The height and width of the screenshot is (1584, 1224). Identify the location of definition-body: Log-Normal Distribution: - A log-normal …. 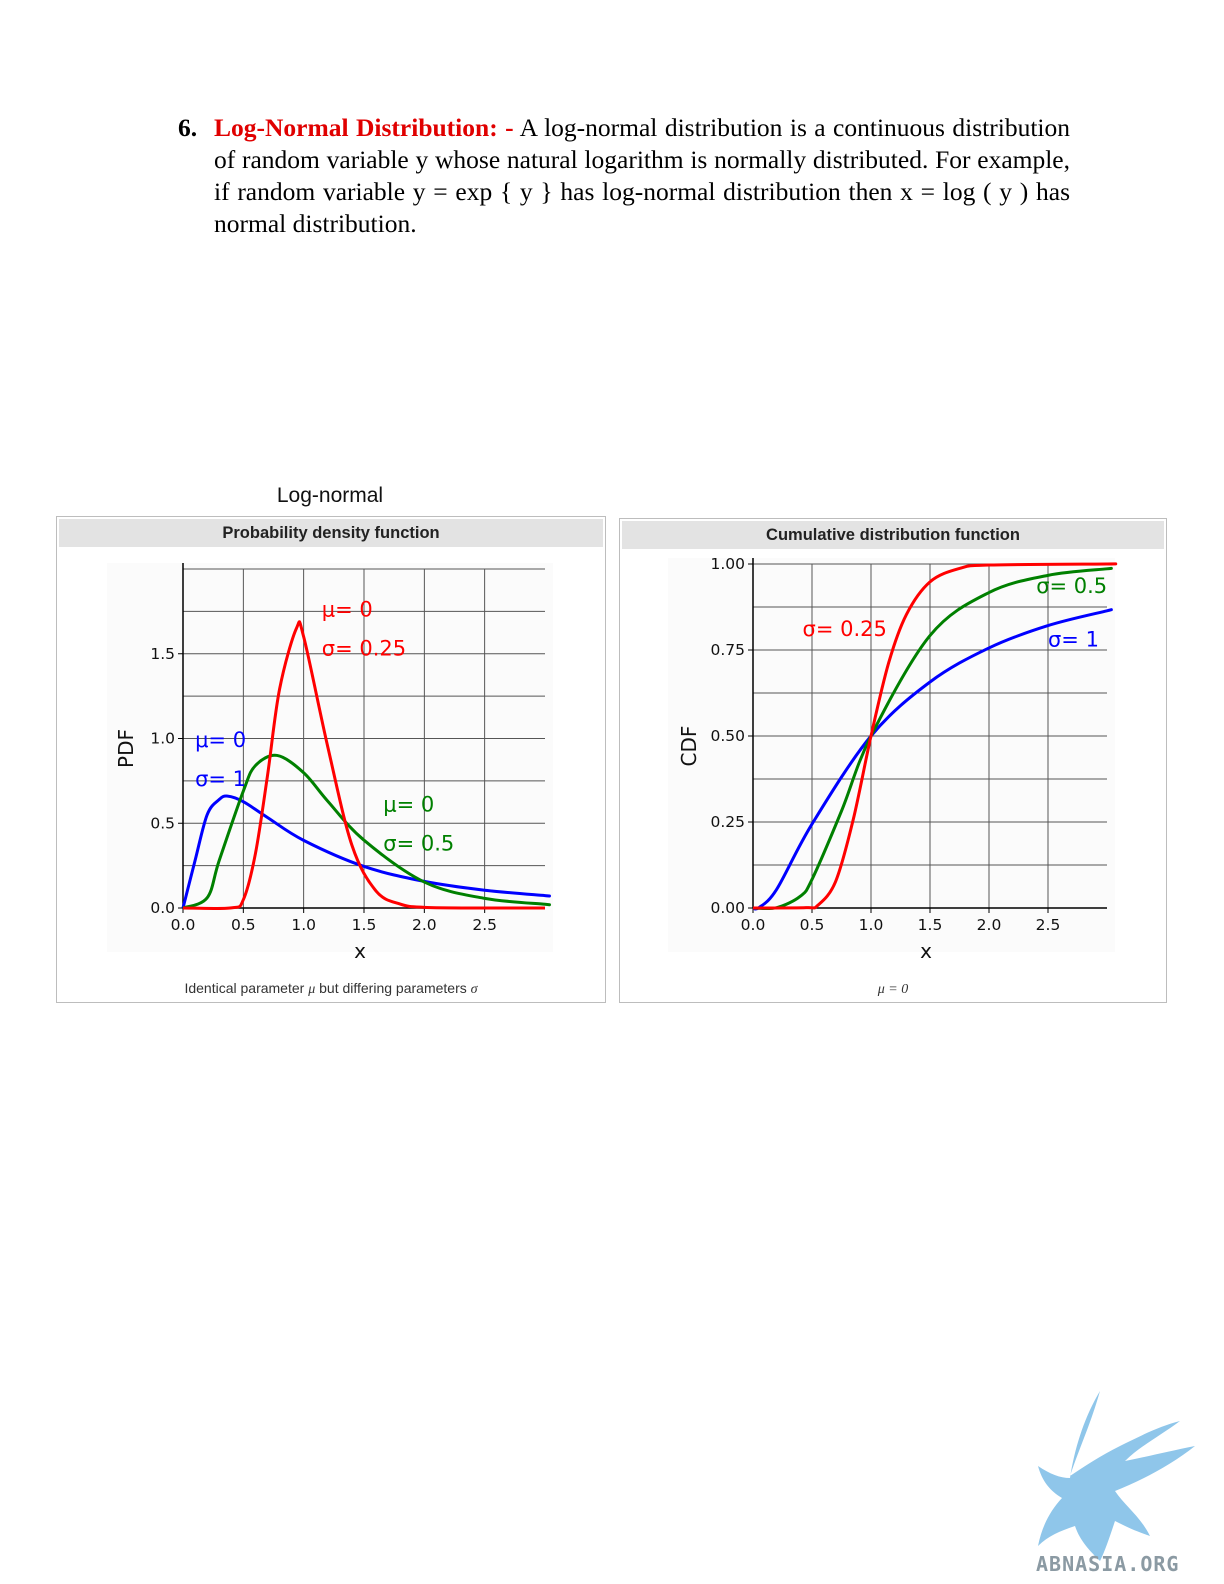
(642, 176).